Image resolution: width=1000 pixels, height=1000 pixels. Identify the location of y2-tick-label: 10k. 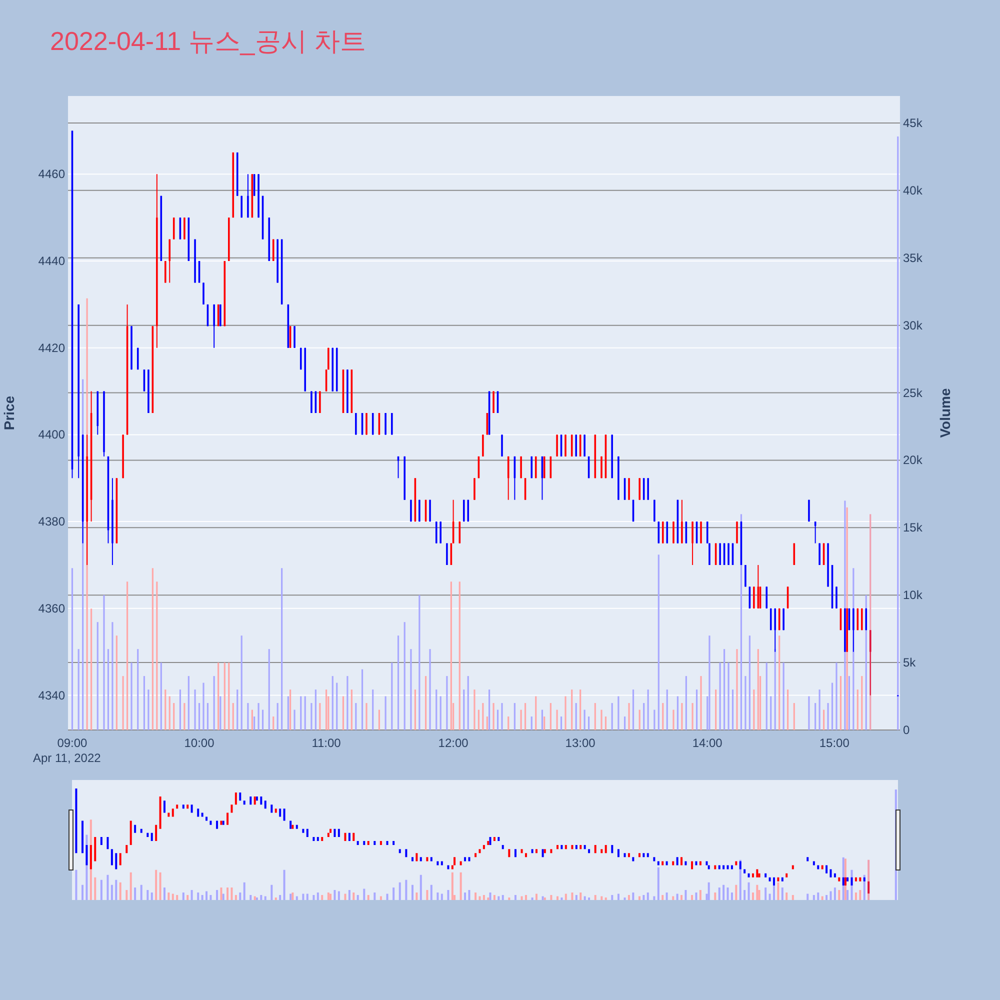
(913, 595).